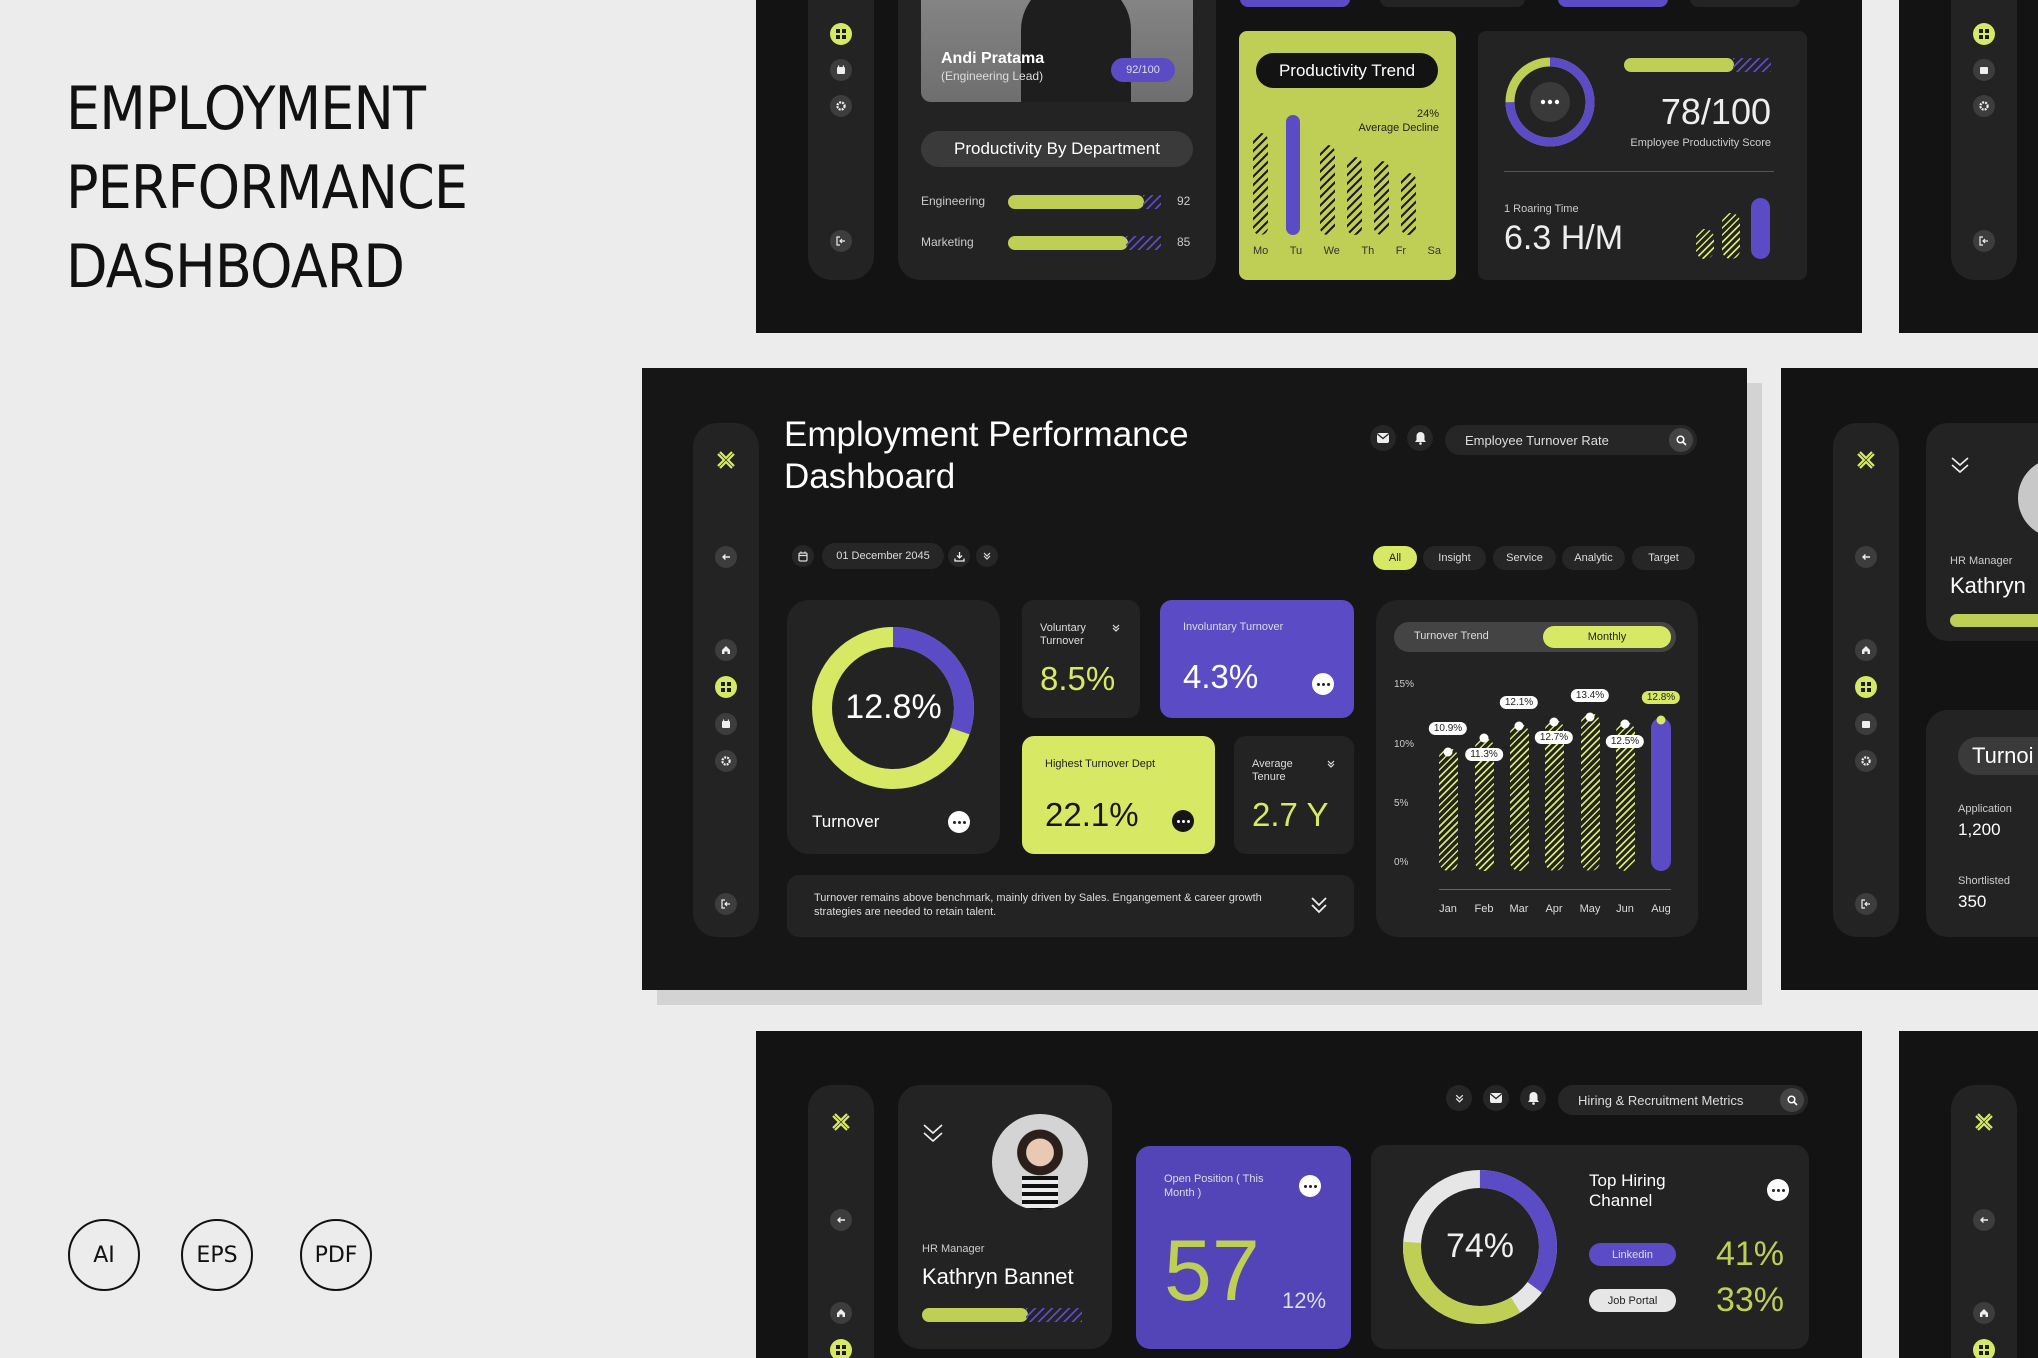  I want to click on value-label: 12.7%, so click(1554, 737).